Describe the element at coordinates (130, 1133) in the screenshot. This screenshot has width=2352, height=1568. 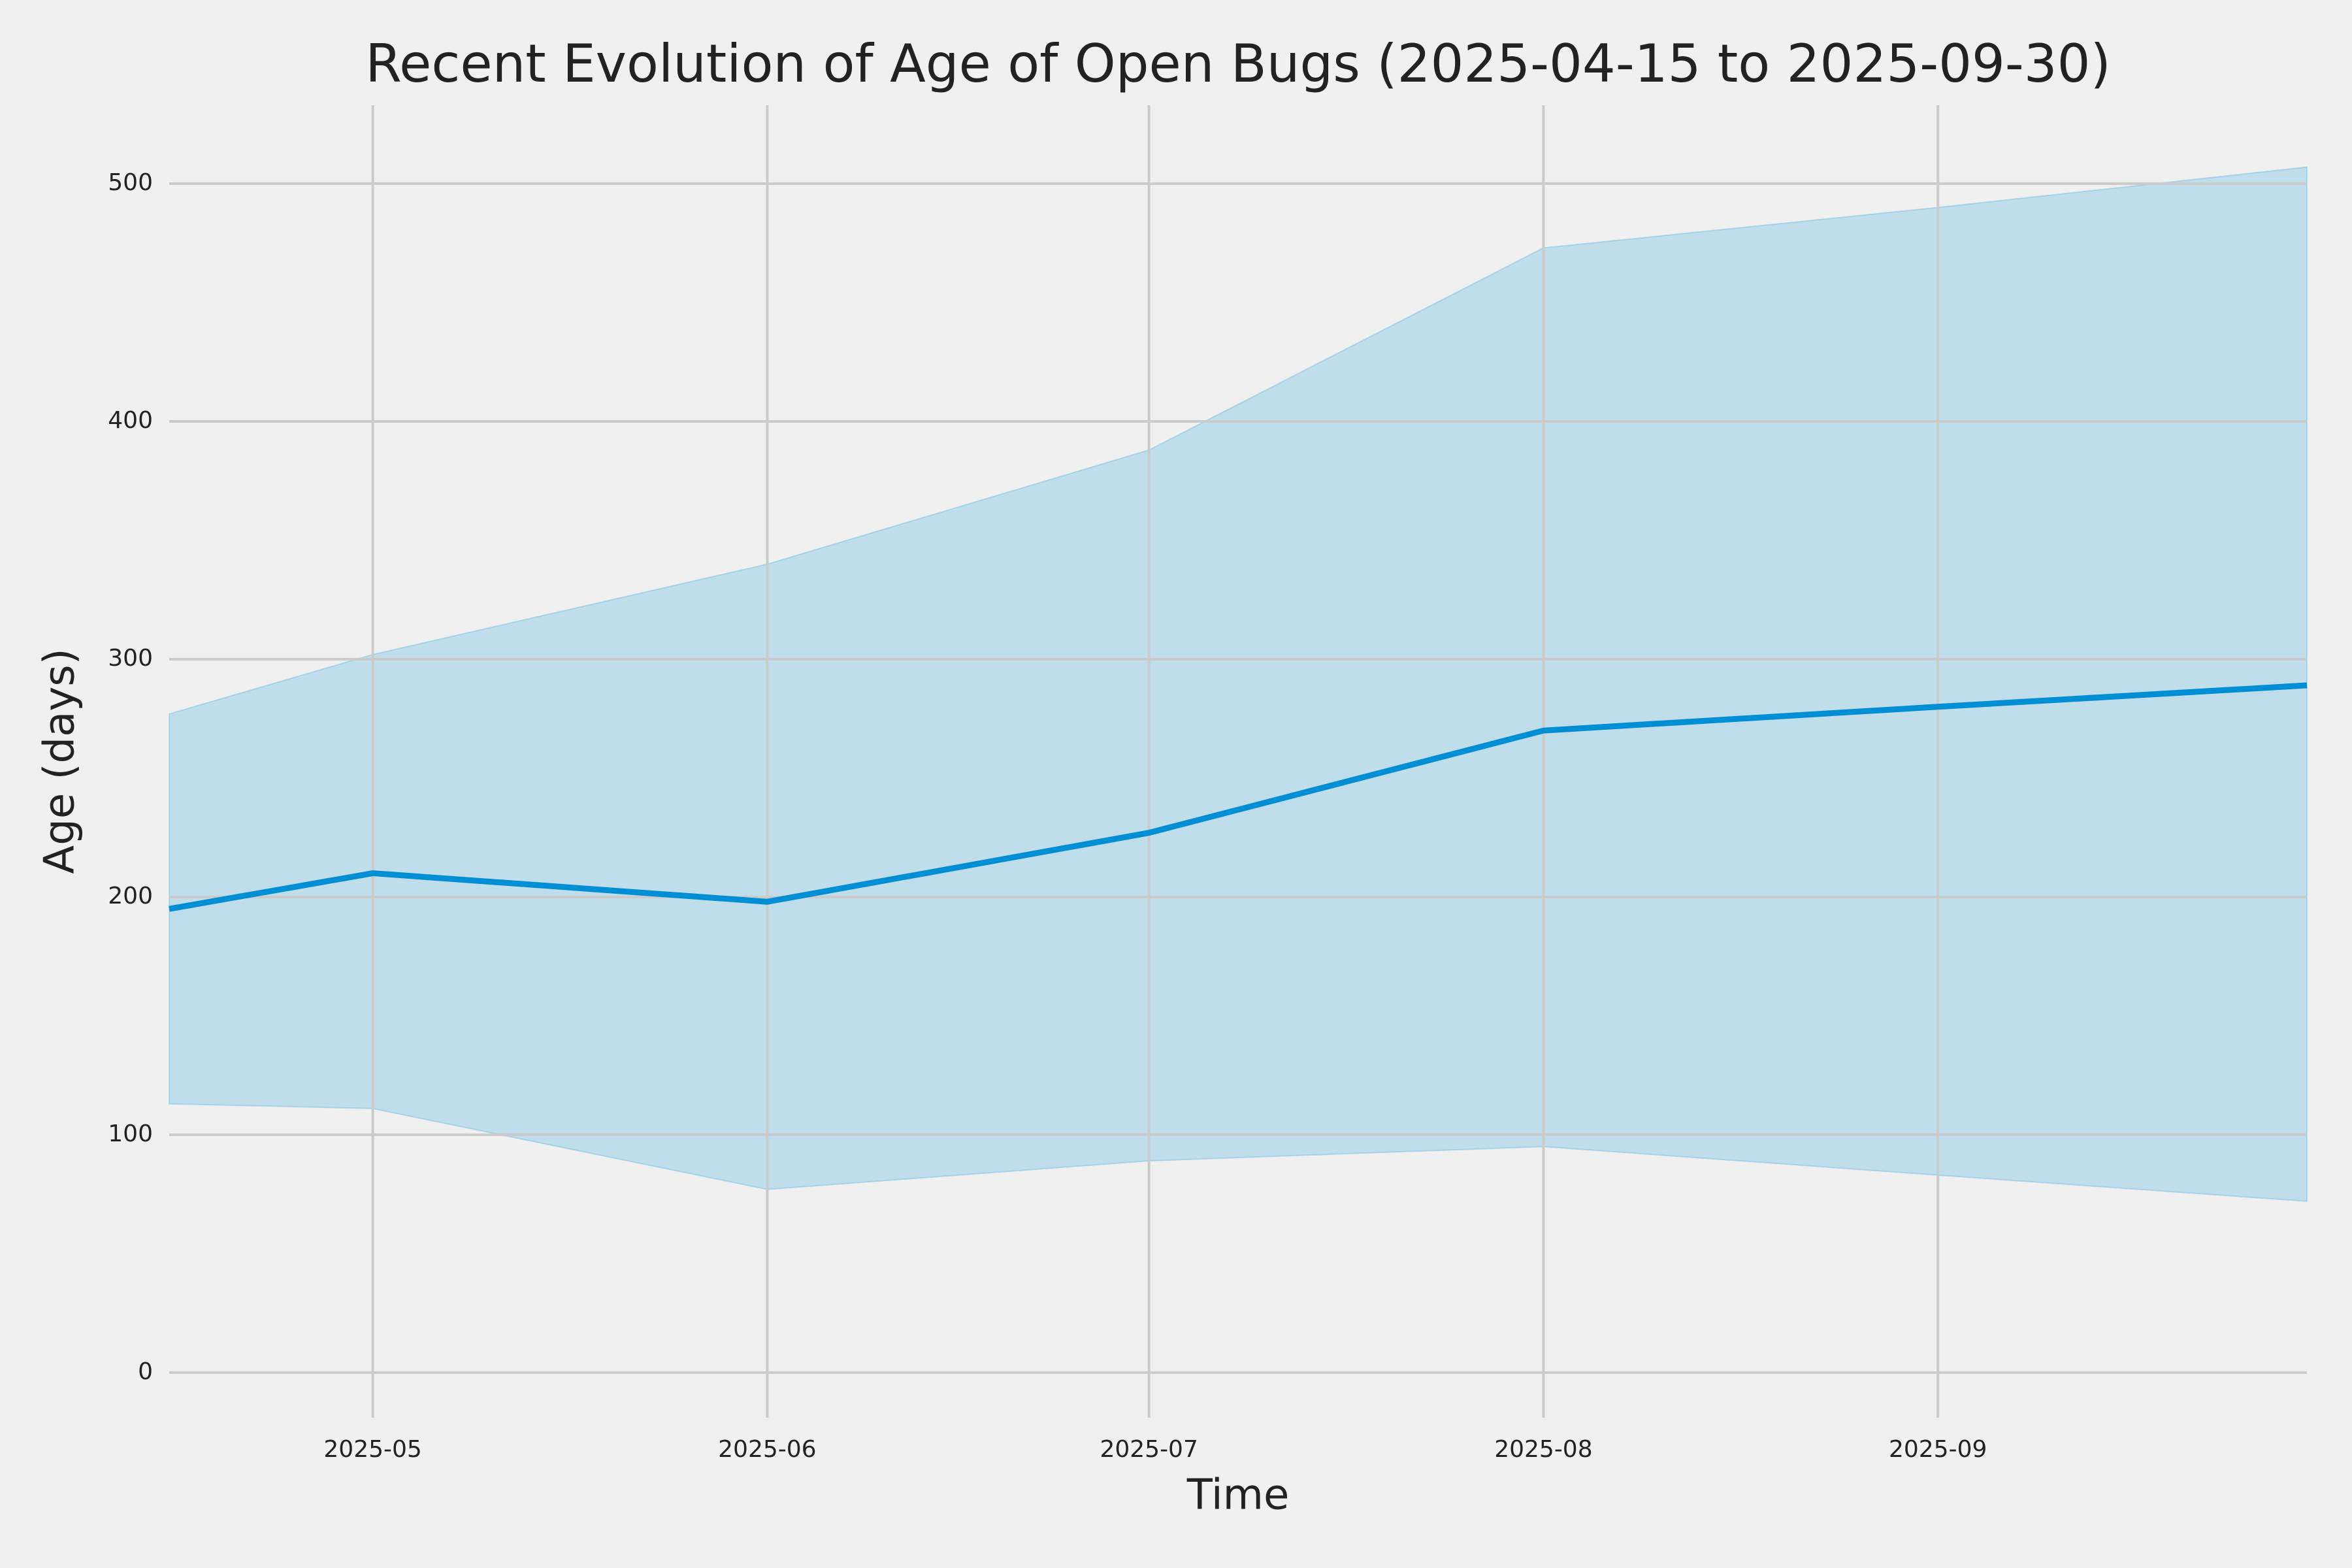
I see `y-tick-label: 100` at that location.